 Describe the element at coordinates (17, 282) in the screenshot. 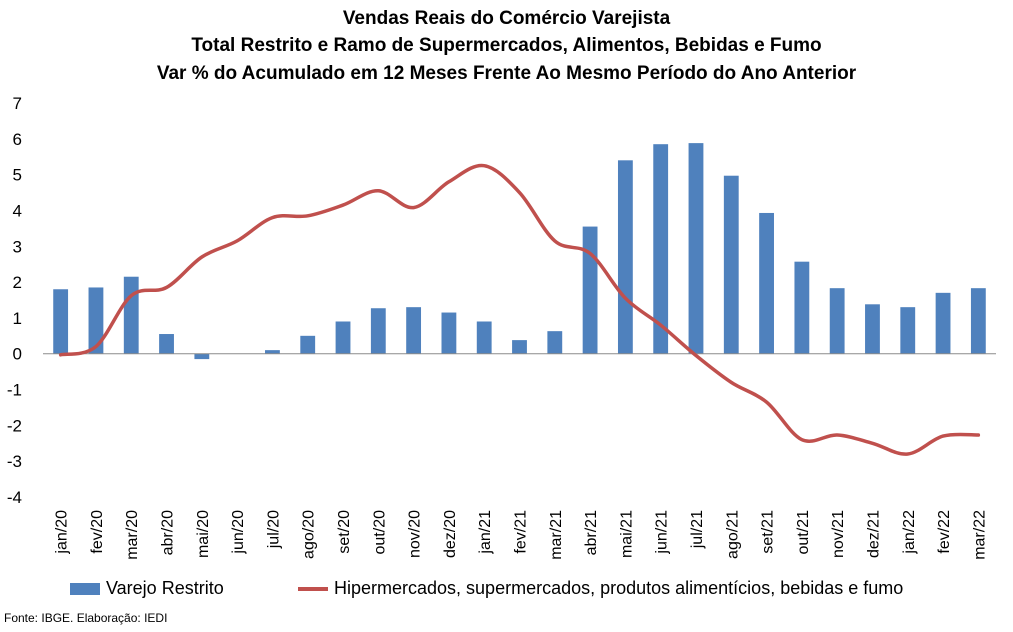

I see `y-tick-label: 2` at that location.